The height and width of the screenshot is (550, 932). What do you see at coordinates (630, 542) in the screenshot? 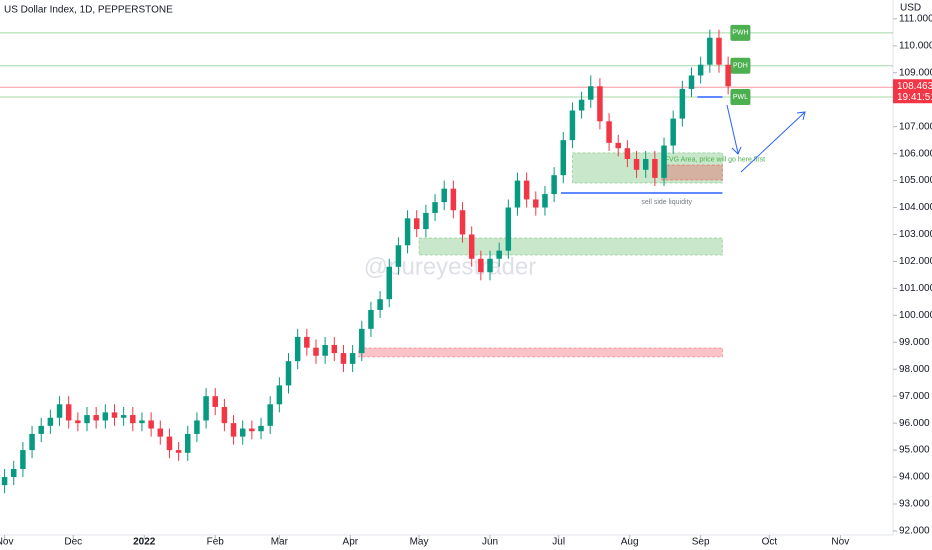
I see `x-tick-label: Aug` at bounding box center [630, 542].